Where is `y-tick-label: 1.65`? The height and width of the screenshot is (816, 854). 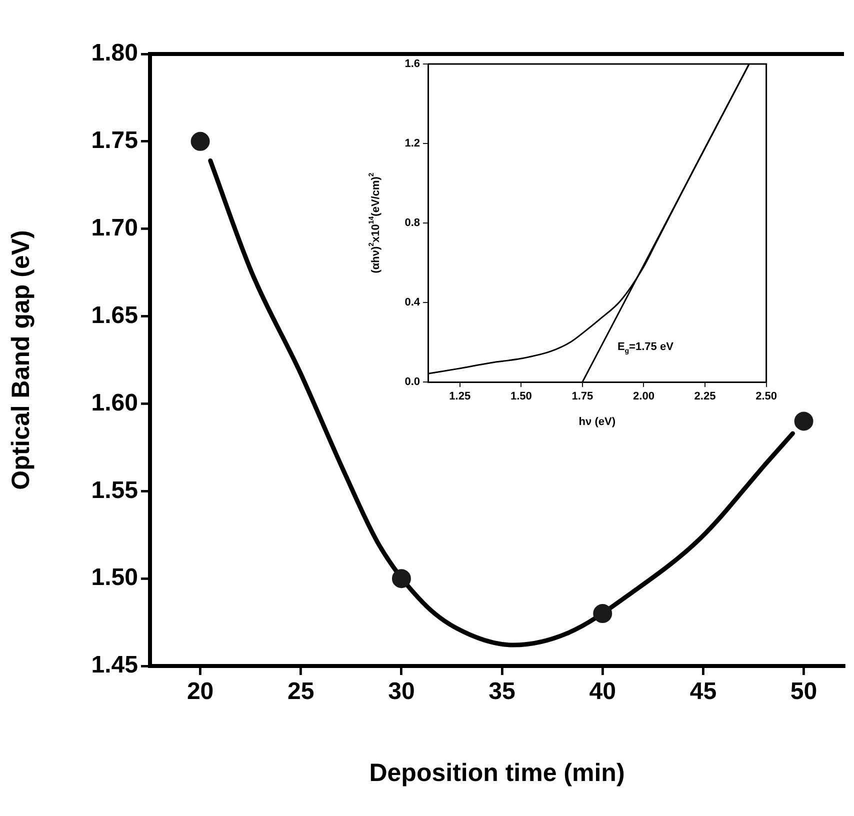 y-tick-label: 1.65 is located at coordinates (114, 315).